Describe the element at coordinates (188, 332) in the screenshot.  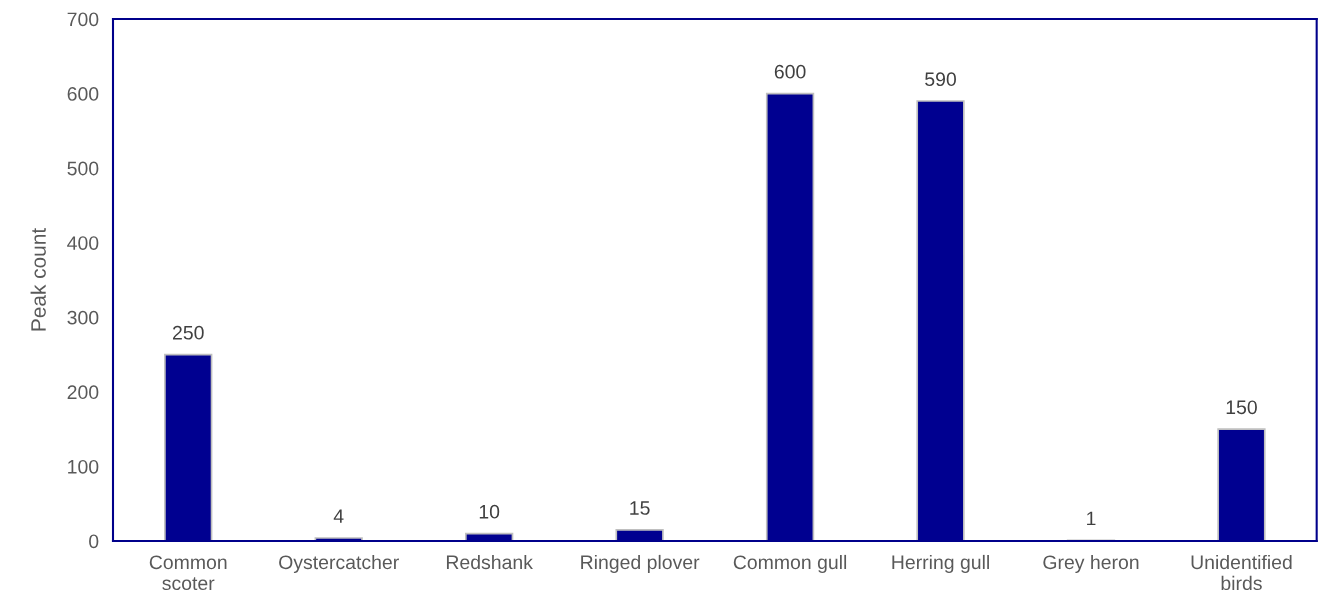
I see `data-label: 250` at that location.